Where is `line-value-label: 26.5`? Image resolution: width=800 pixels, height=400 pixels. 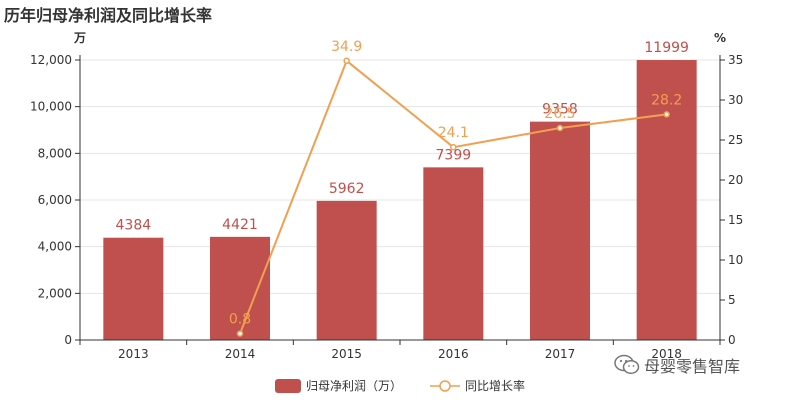 line-value-label: 26.5 is located at coordinates (559, 114).